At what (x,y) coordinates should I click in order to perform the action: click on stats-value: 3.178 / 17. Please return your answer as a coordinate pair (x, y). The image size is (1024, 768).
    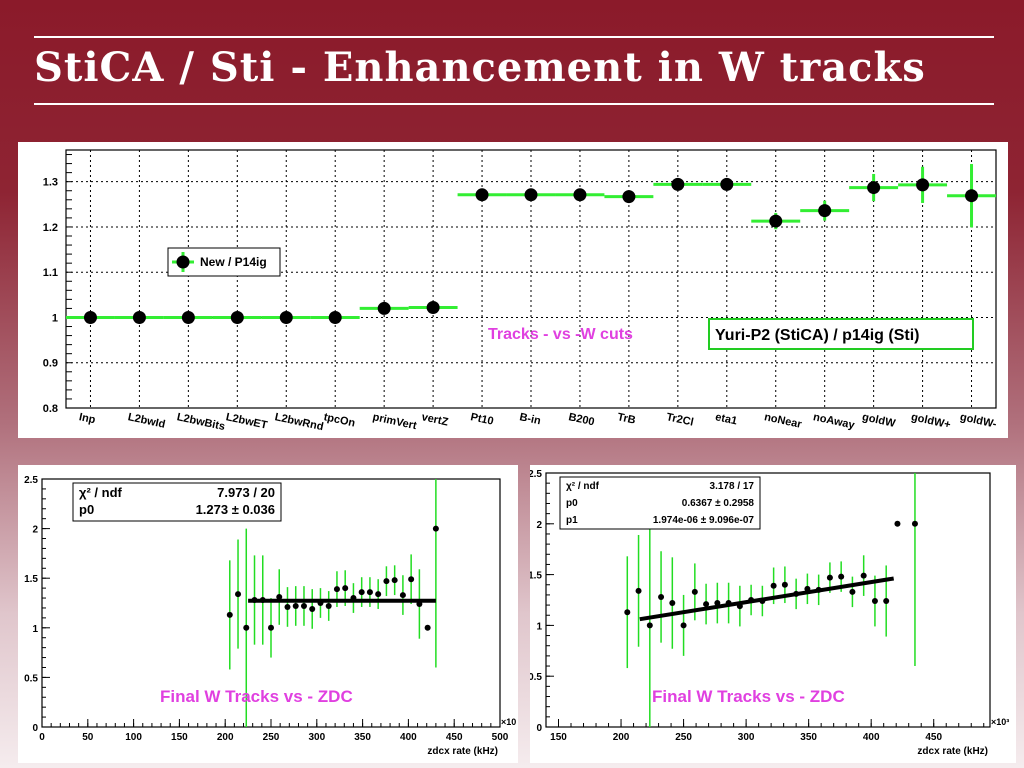
    Looking at the image, I should click on (732, 486).